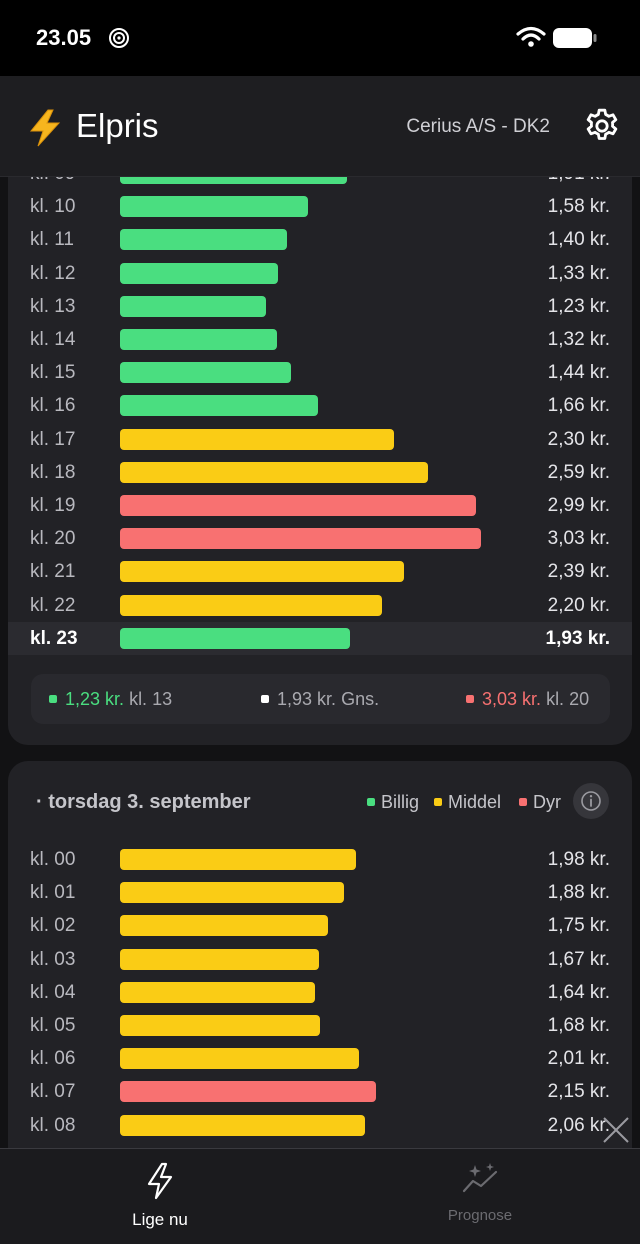 Image resolution: width=640 pixels, height=1244 pixels. Describe the element at coordinates (578, 306) in the screenshot. I see `price-value: 1,23 kr.` at that location.